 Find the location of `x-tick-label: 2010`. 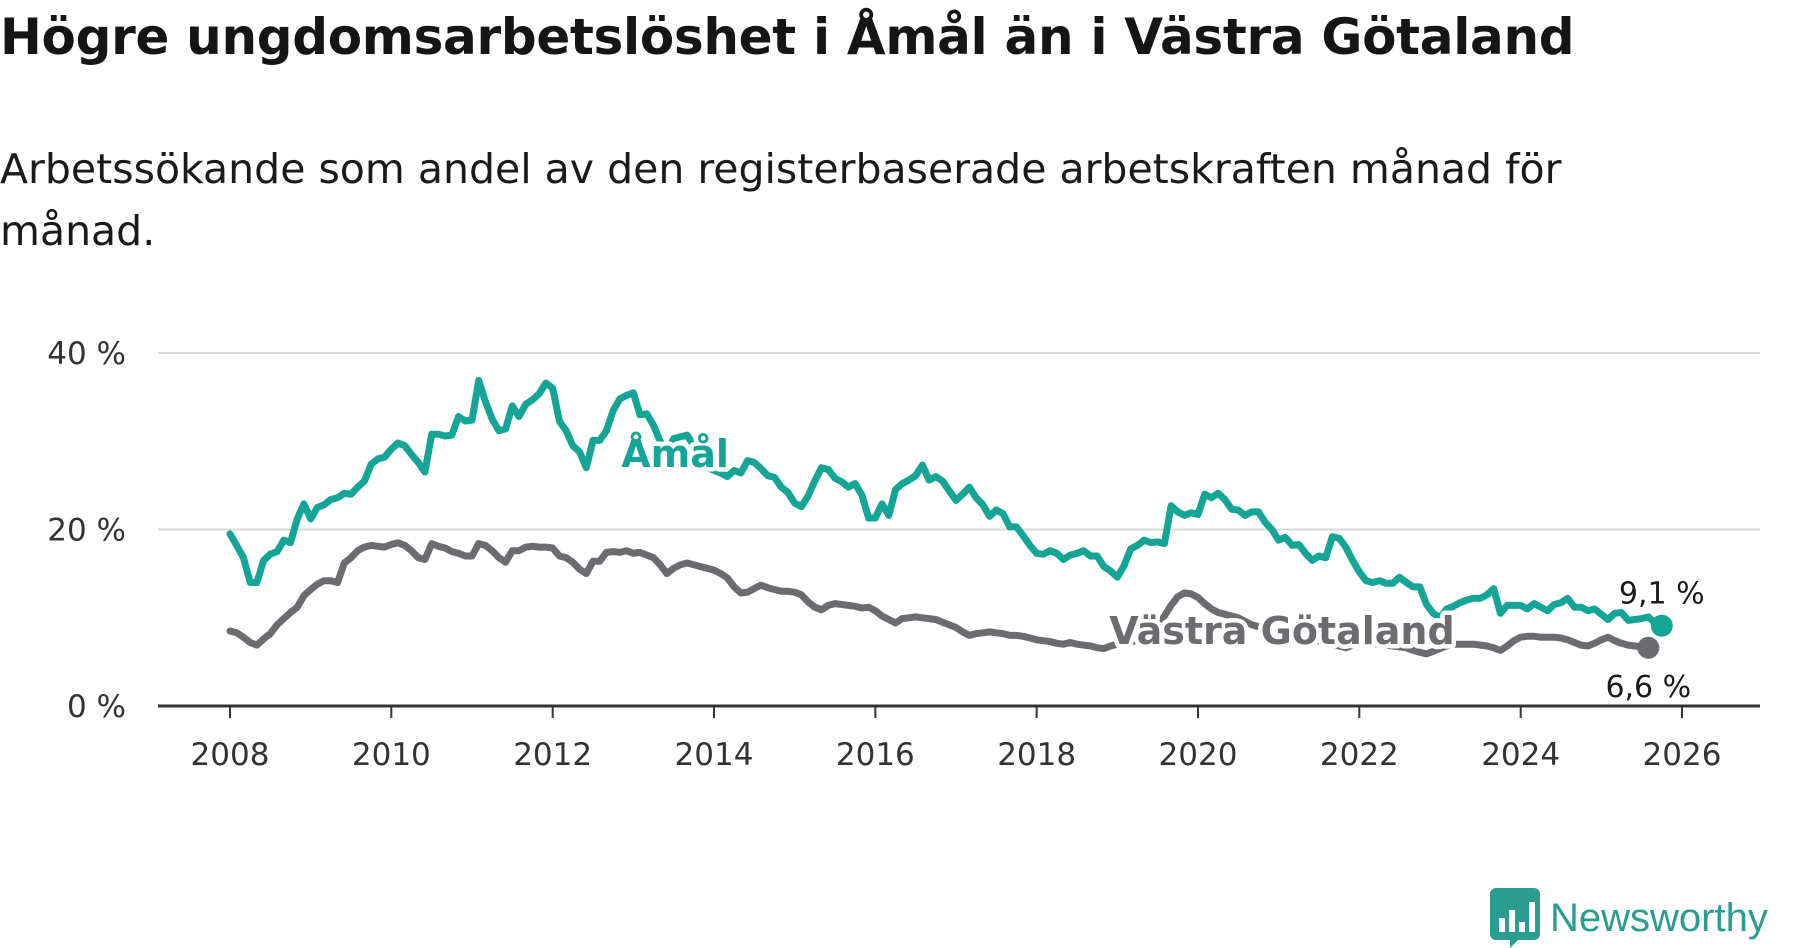

x-tick-label: 2010 is located at coordinates (391, 755).